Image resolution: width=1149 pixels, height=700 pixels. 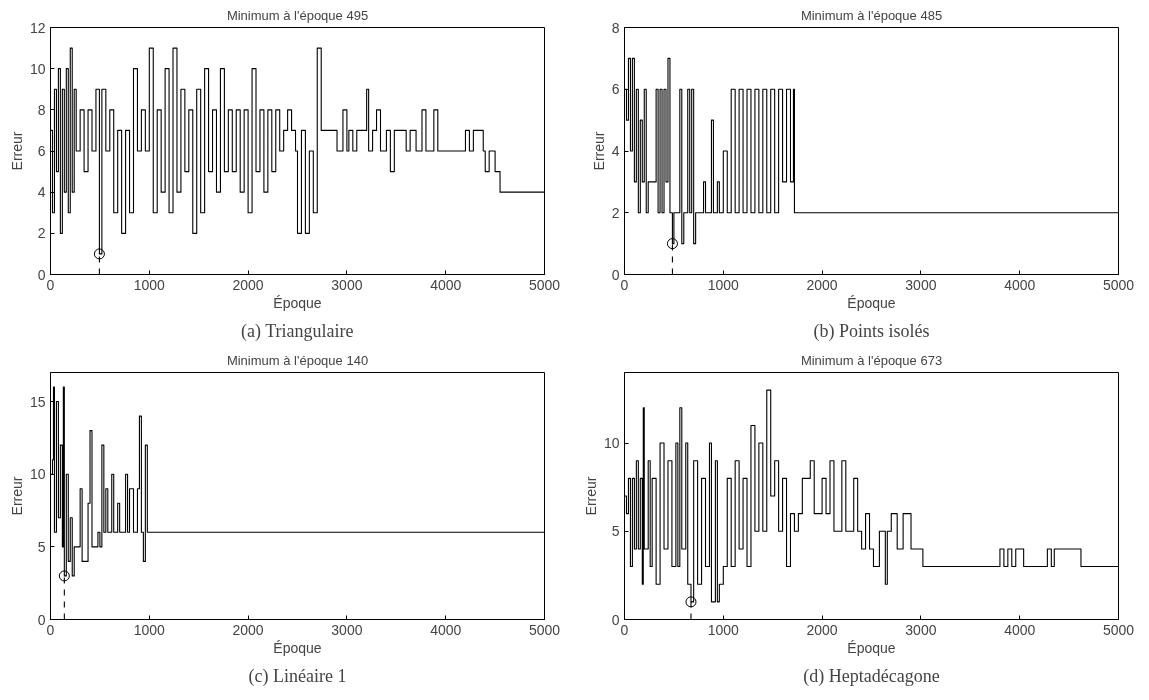 I want to click on chart-title: Minimum à l'époque 495, so click(x=297, y=15).